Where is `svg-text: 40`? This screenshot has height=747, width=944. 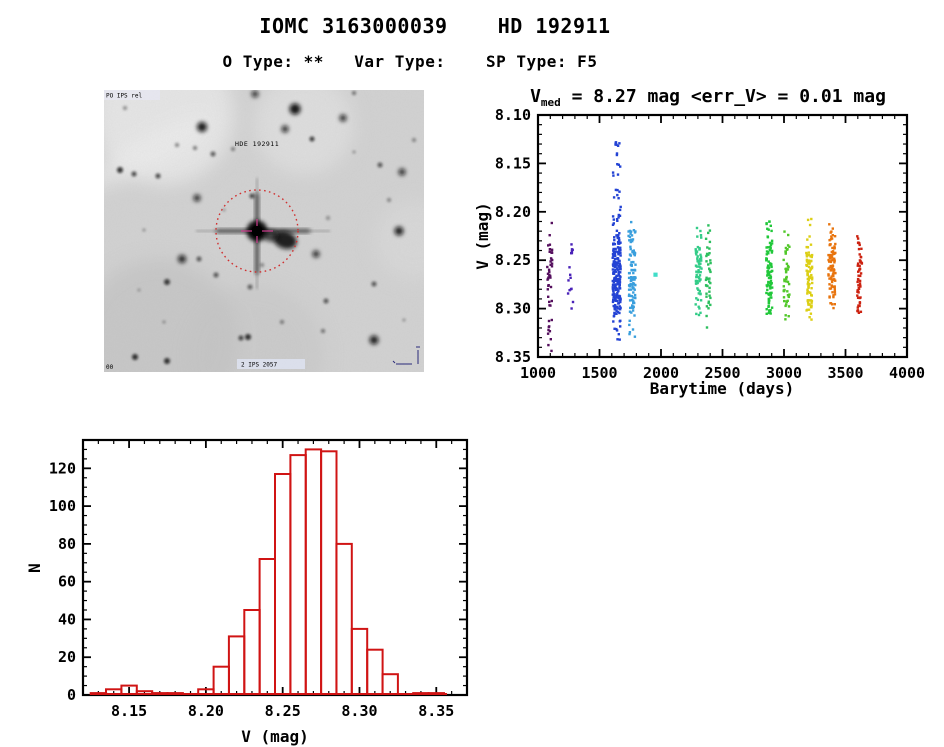 svg-text: 40 is located at coordinates (67, 619).